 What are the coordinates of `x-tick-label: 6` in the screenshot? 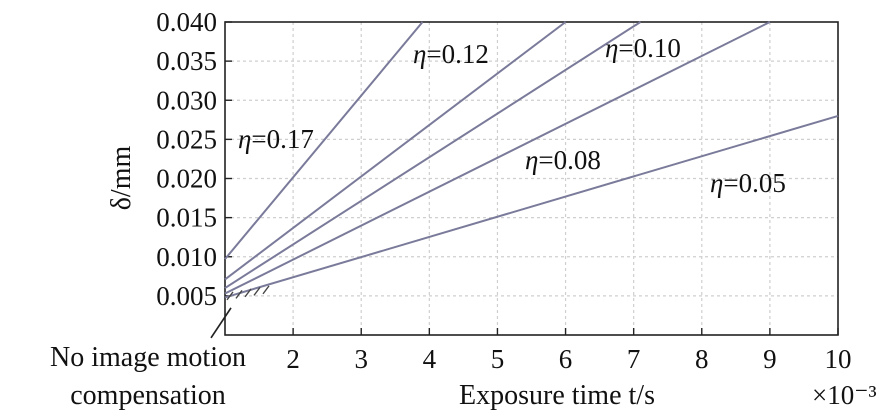 It's located at (566, 359).